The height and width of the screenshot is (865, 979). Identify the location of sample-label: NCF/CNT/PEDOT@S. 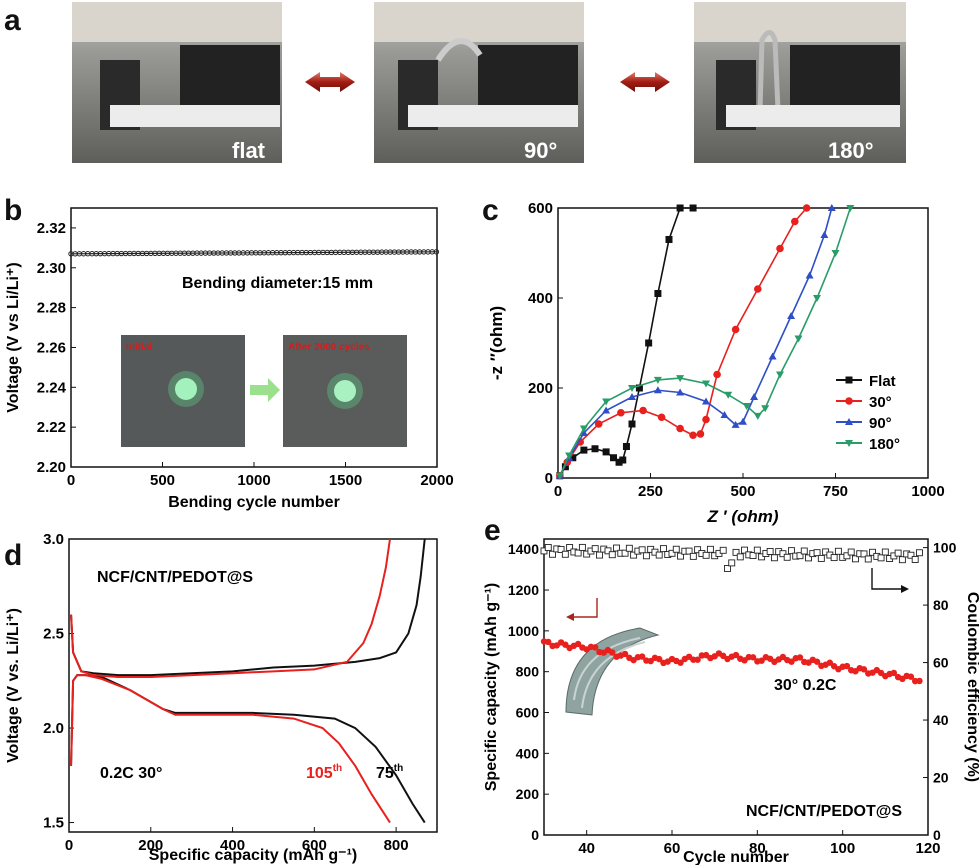
(824, 811).